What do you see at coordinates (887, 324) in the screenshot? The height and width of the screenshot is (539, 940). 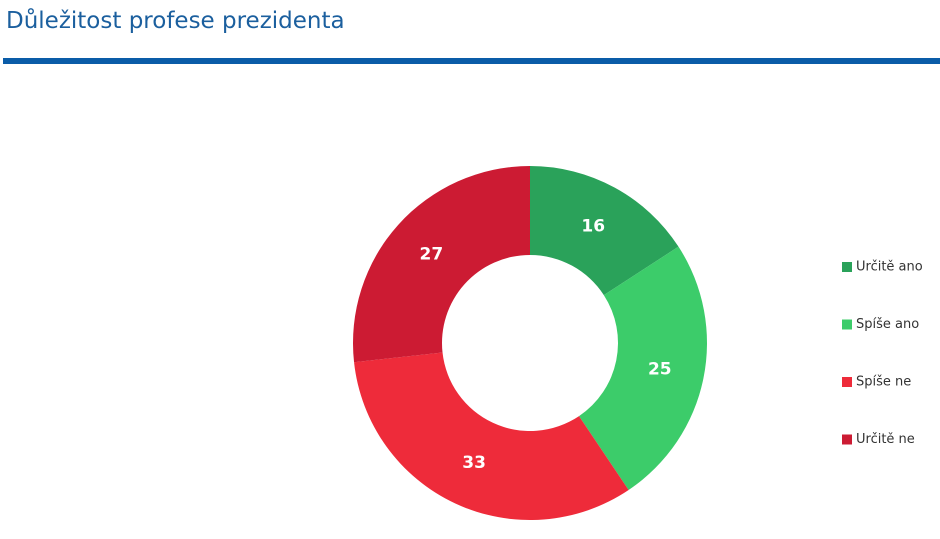 I see `legend-label: Spíše ano` at bounding box center [887, 324].